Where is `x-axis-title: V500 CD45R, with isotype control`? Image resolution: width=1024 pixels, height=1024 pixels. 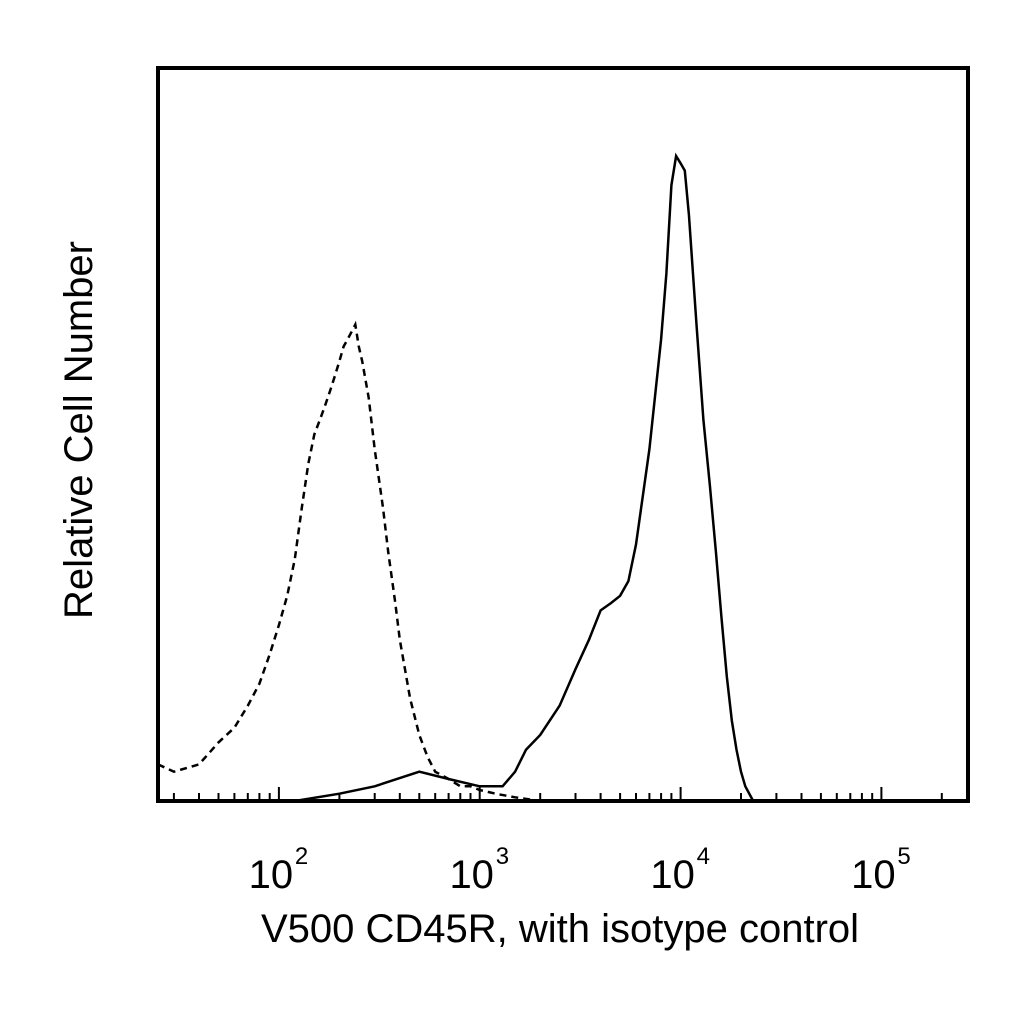 x-axis-title: V500 CD45R, with isotype control is located at coordinates (560, 929).